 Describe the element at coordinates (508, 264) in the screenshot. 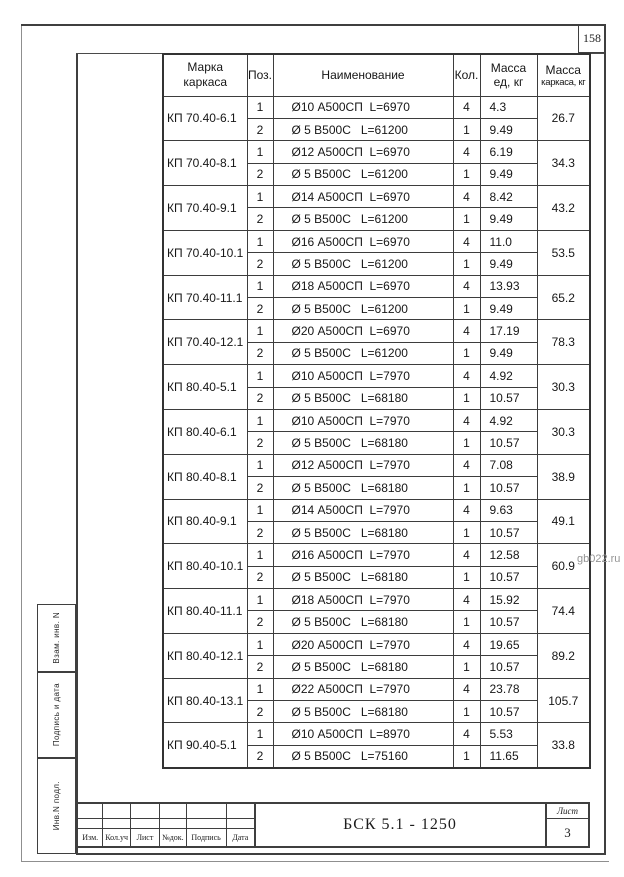

I see `unit-mass-cell: 9.49` at that location.